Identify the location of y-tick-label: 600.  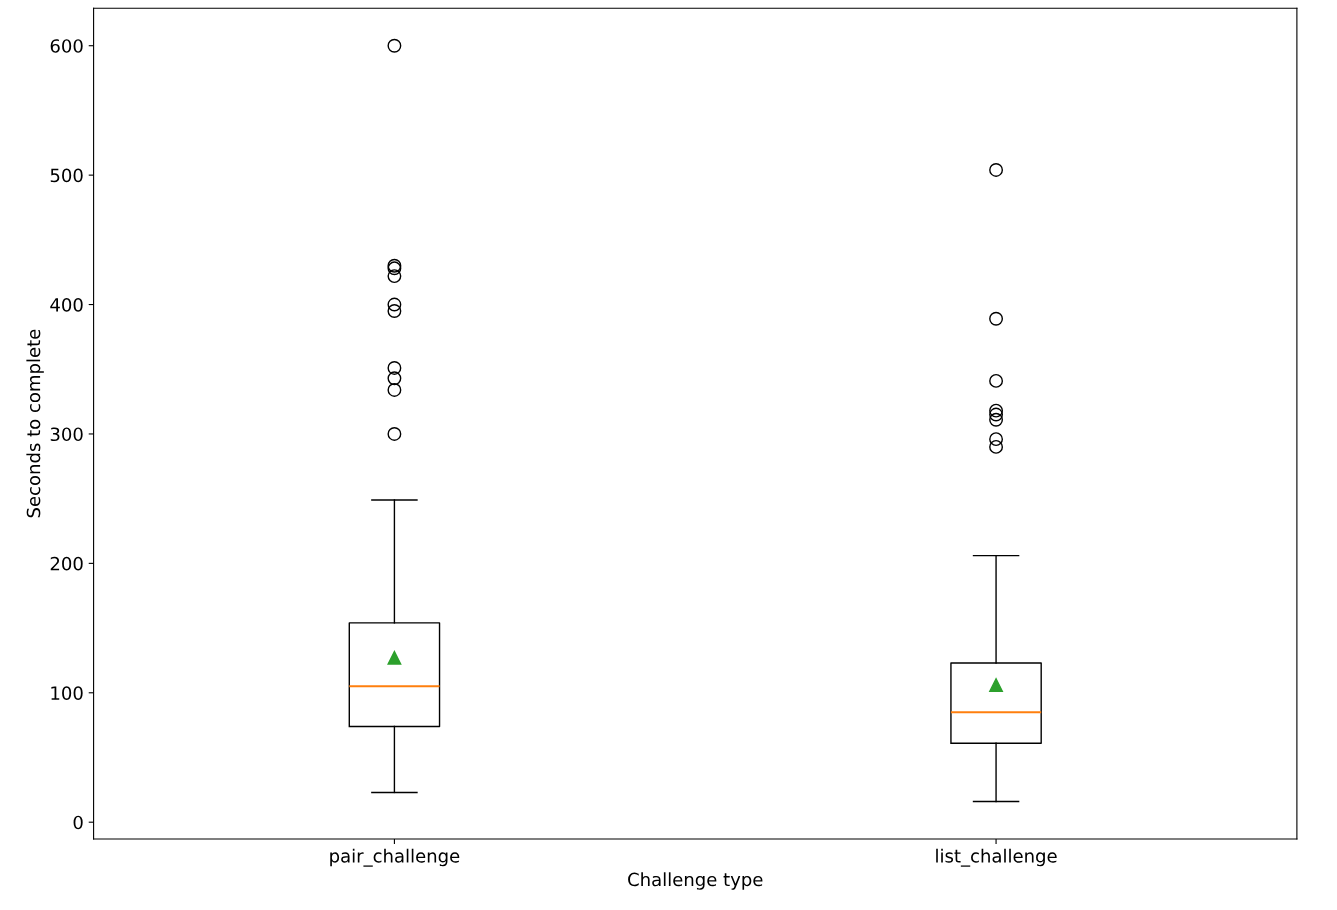
(66, 46).